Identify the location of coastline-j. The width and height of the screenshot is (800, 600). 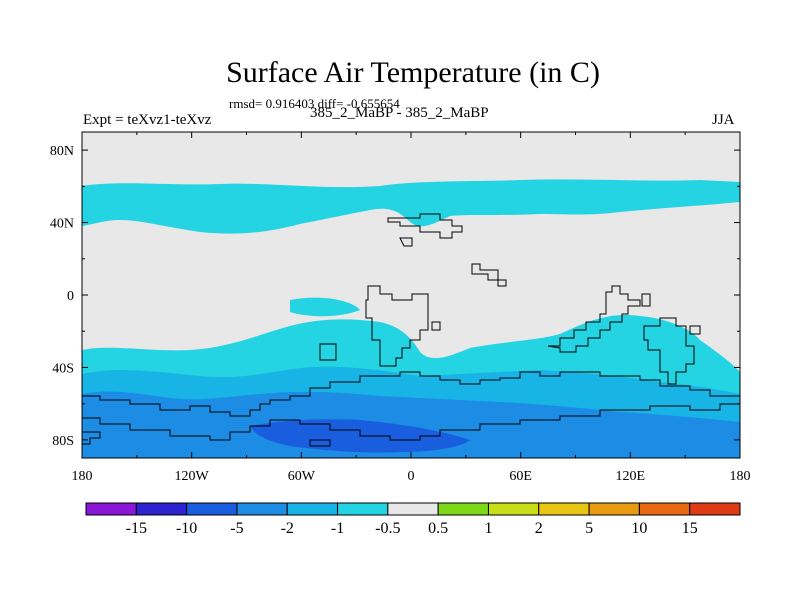
(695, 330).